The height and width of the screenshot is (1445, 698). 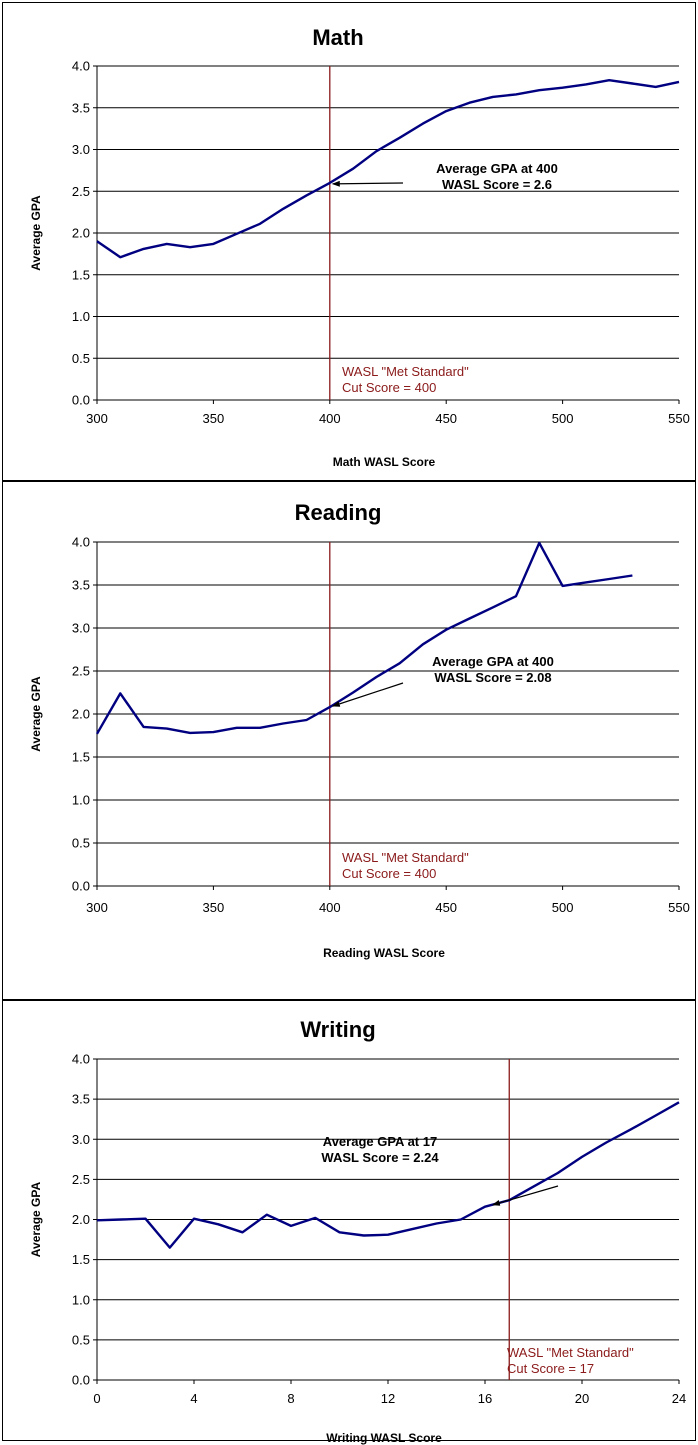 What do you see at coordinates (582, 1398) in the screenshot?
I see `tick-label-x: 20` at bounding box center [582, 1398].